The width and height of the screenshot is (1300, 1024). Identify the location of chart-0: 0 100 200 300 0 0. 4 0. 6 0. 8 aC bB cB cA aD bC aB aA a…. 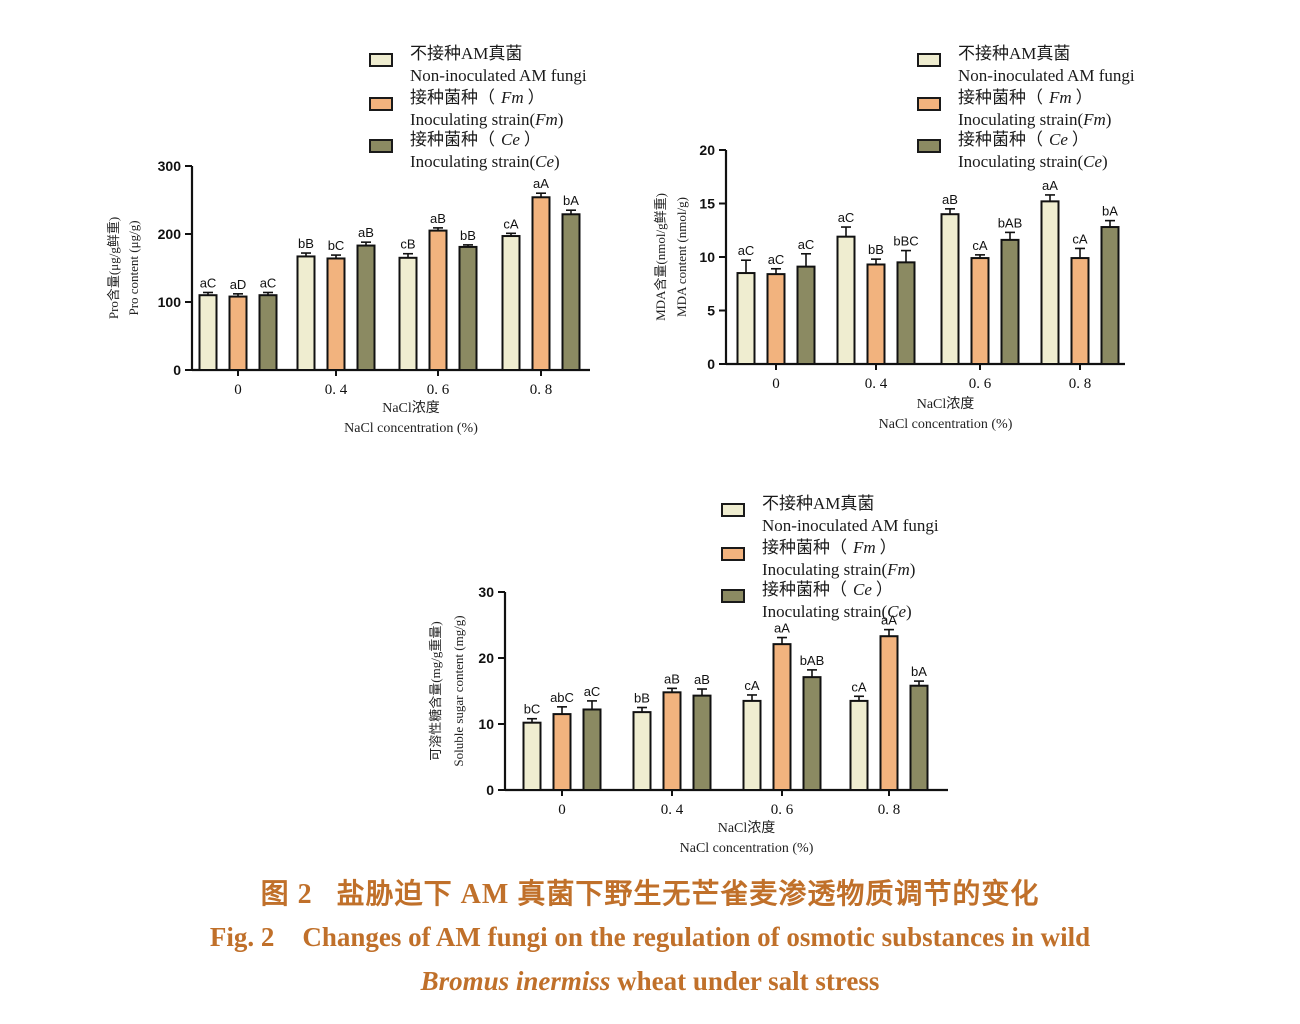
(348, 297).